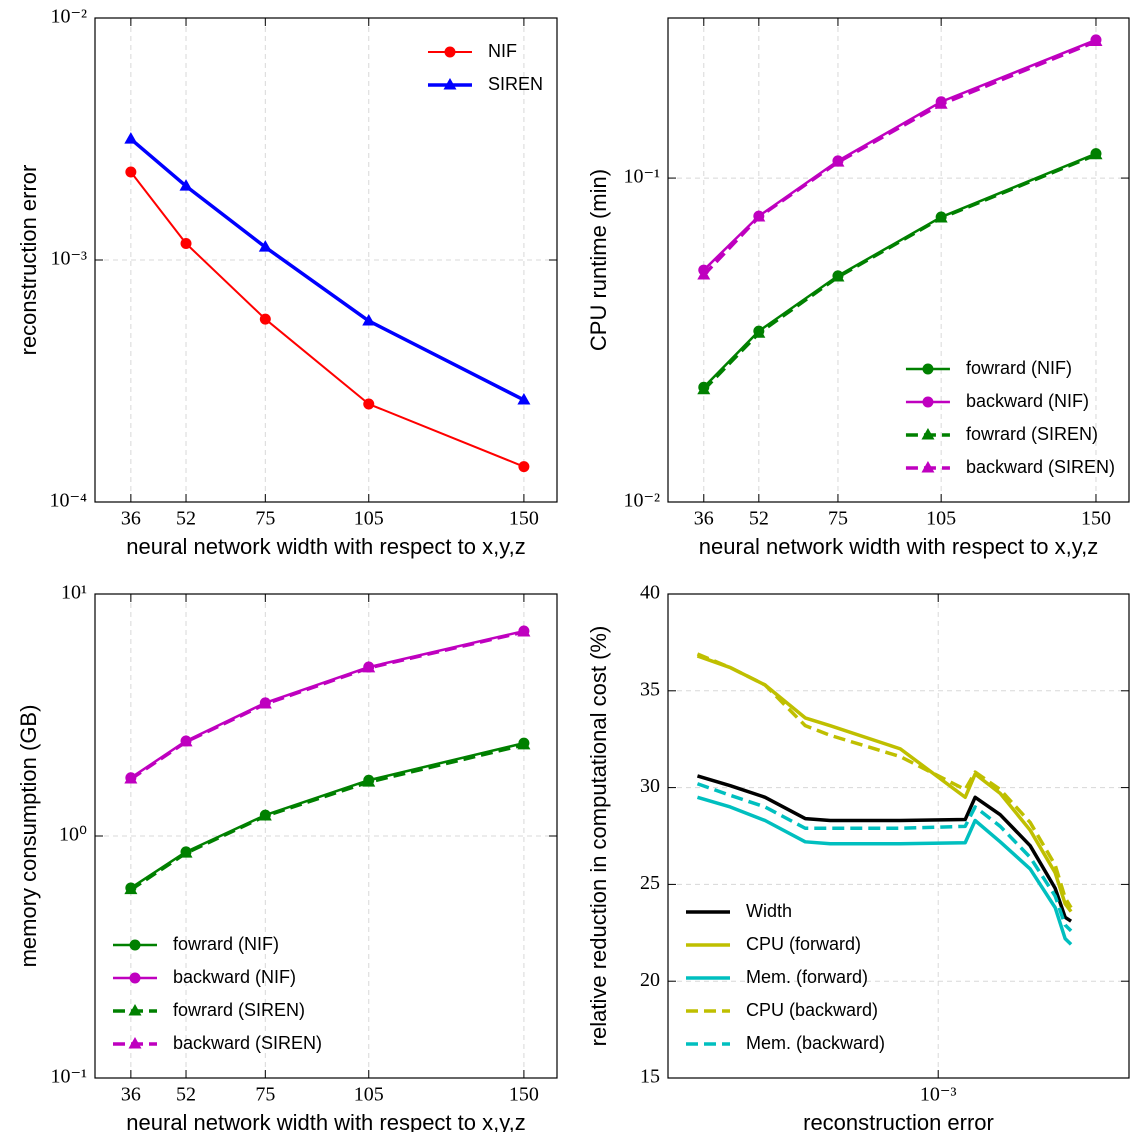  What do you see at coordinates (650, 786) in the screenshot?
I see `y-tick-label: 30` at bounding box center [650, 786].